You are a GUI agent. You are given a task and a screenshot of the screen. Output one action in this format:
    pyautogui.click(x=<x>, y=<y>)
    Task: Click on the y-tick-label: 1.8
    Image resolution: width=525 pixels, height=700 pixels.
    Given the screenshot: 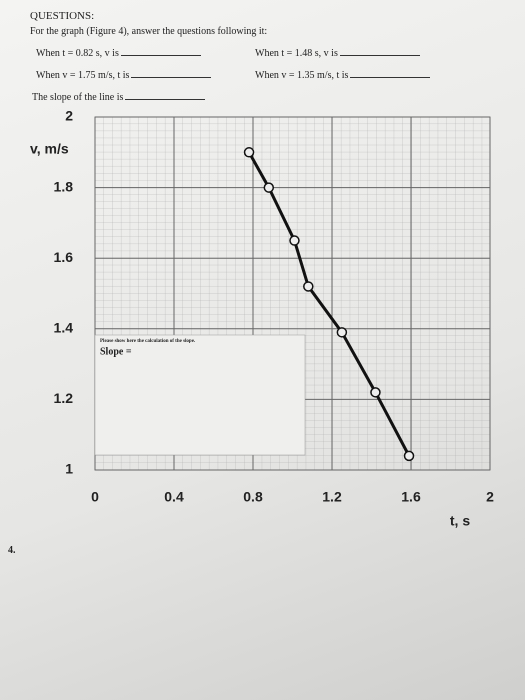 What is the action you would take?
    pyautogui.click(x=64, y=186)
    